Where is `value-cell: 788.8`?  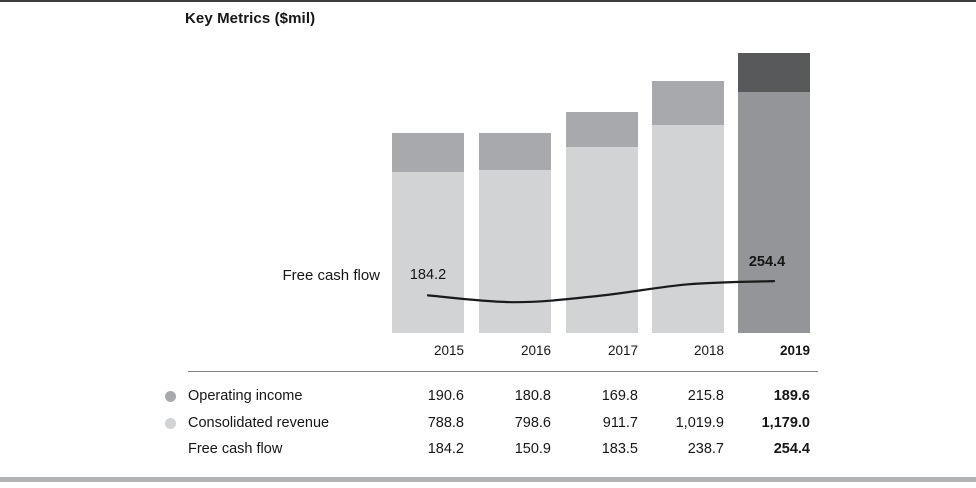 value-cell: 788.8 is located at coordinates (445, 423).